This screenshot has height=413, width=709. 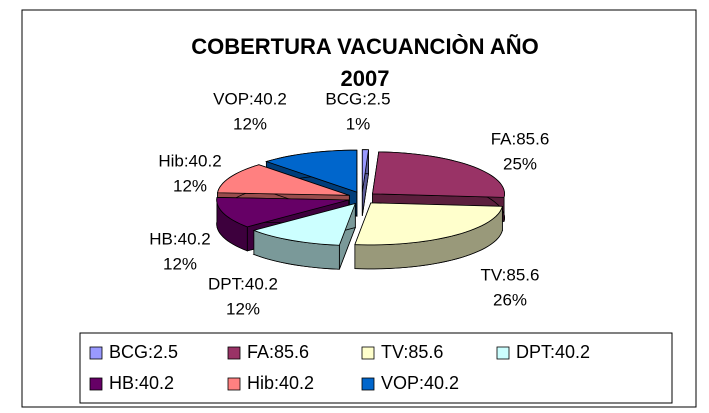 I want to click on data-label: 25%, so click(x=520, y=163).